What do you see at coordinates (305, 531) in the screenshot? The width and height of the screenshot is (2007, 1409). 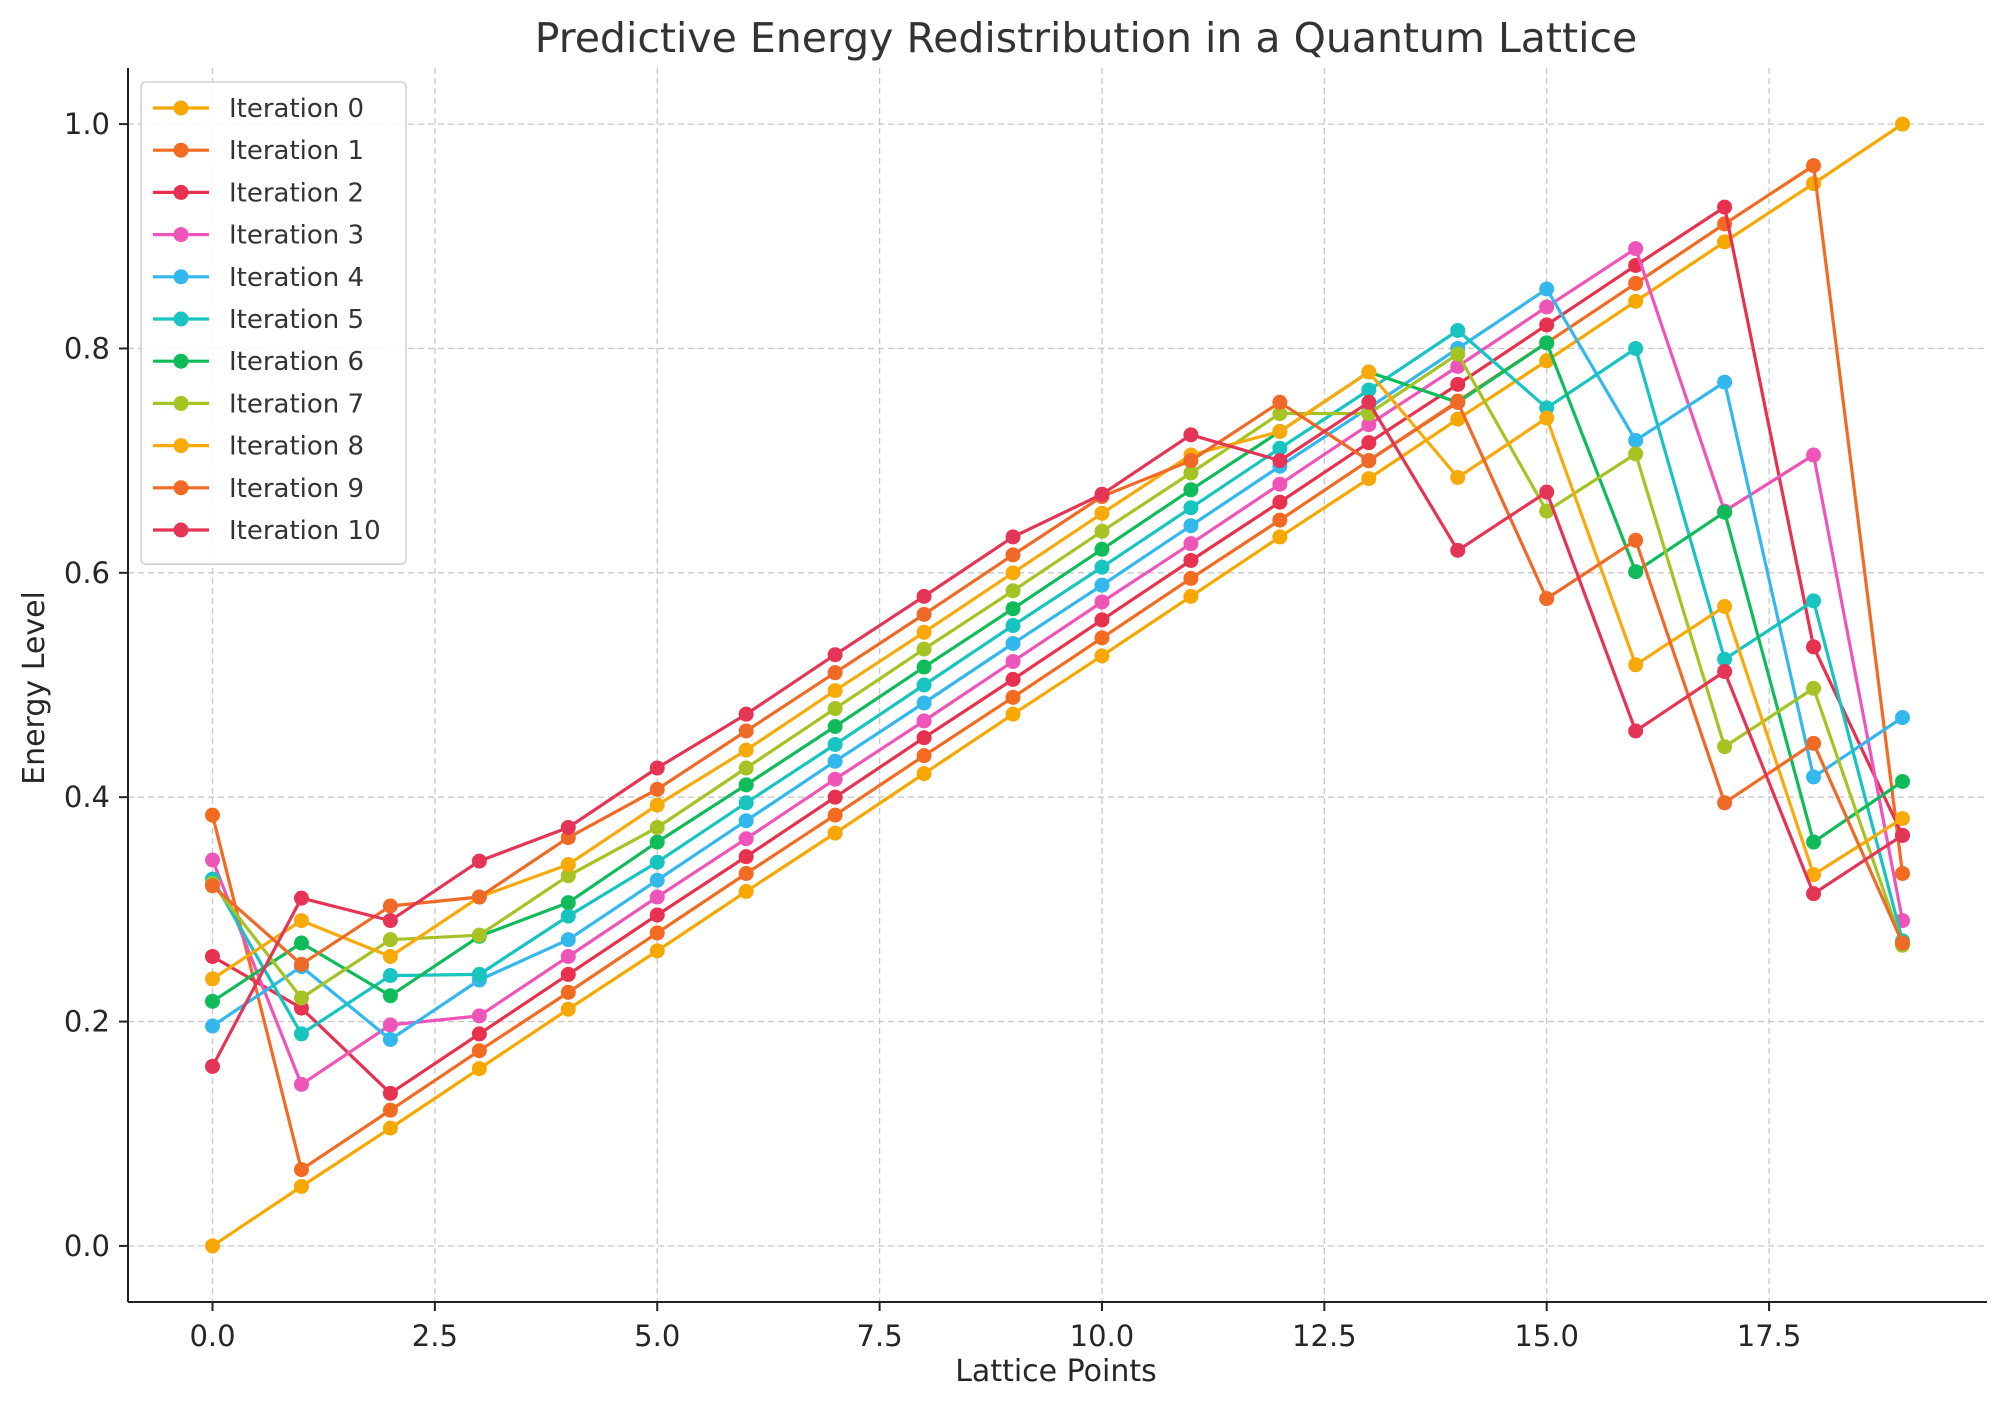 I see `legend-label: Iteration 10` at bounding box center [305, 531].